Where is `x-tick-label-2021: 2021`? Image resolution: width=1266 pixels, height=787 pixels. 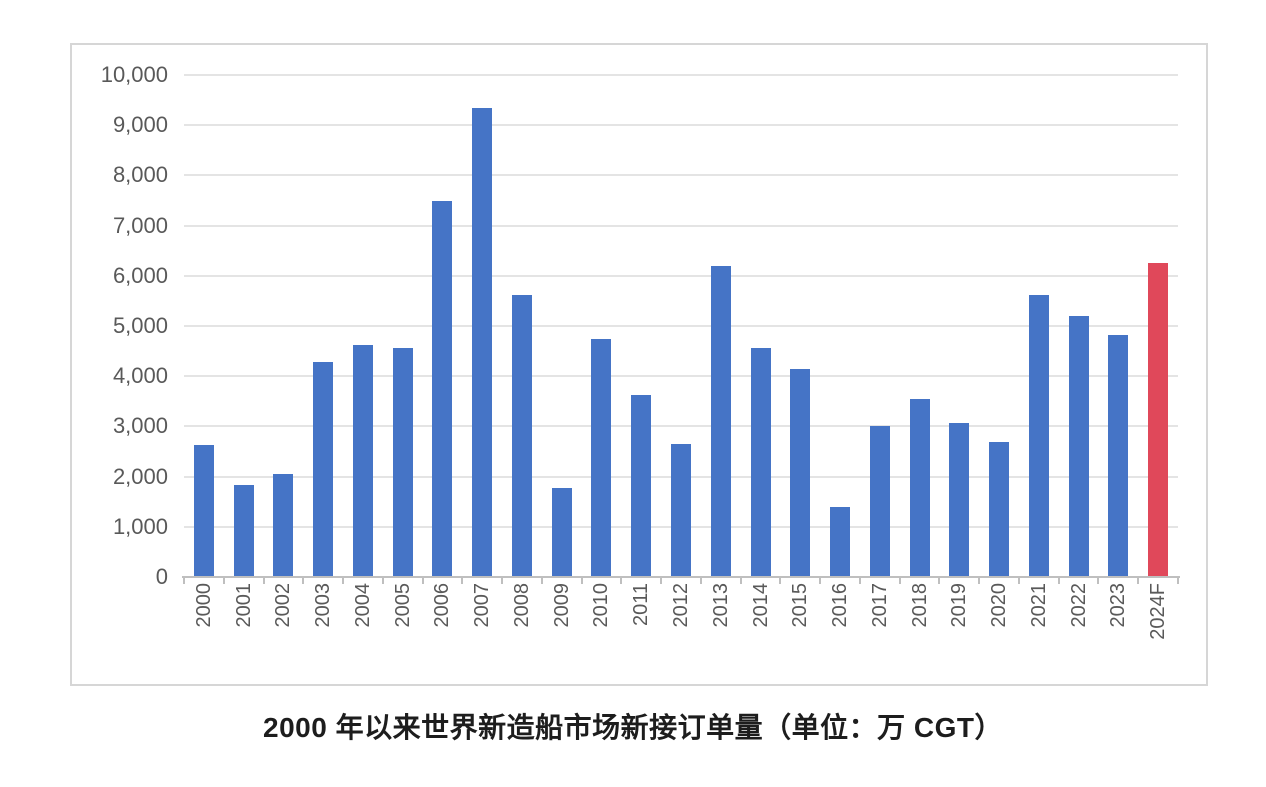 x-tick-label-2021: 2021 is located at coordinates (1038, 605).